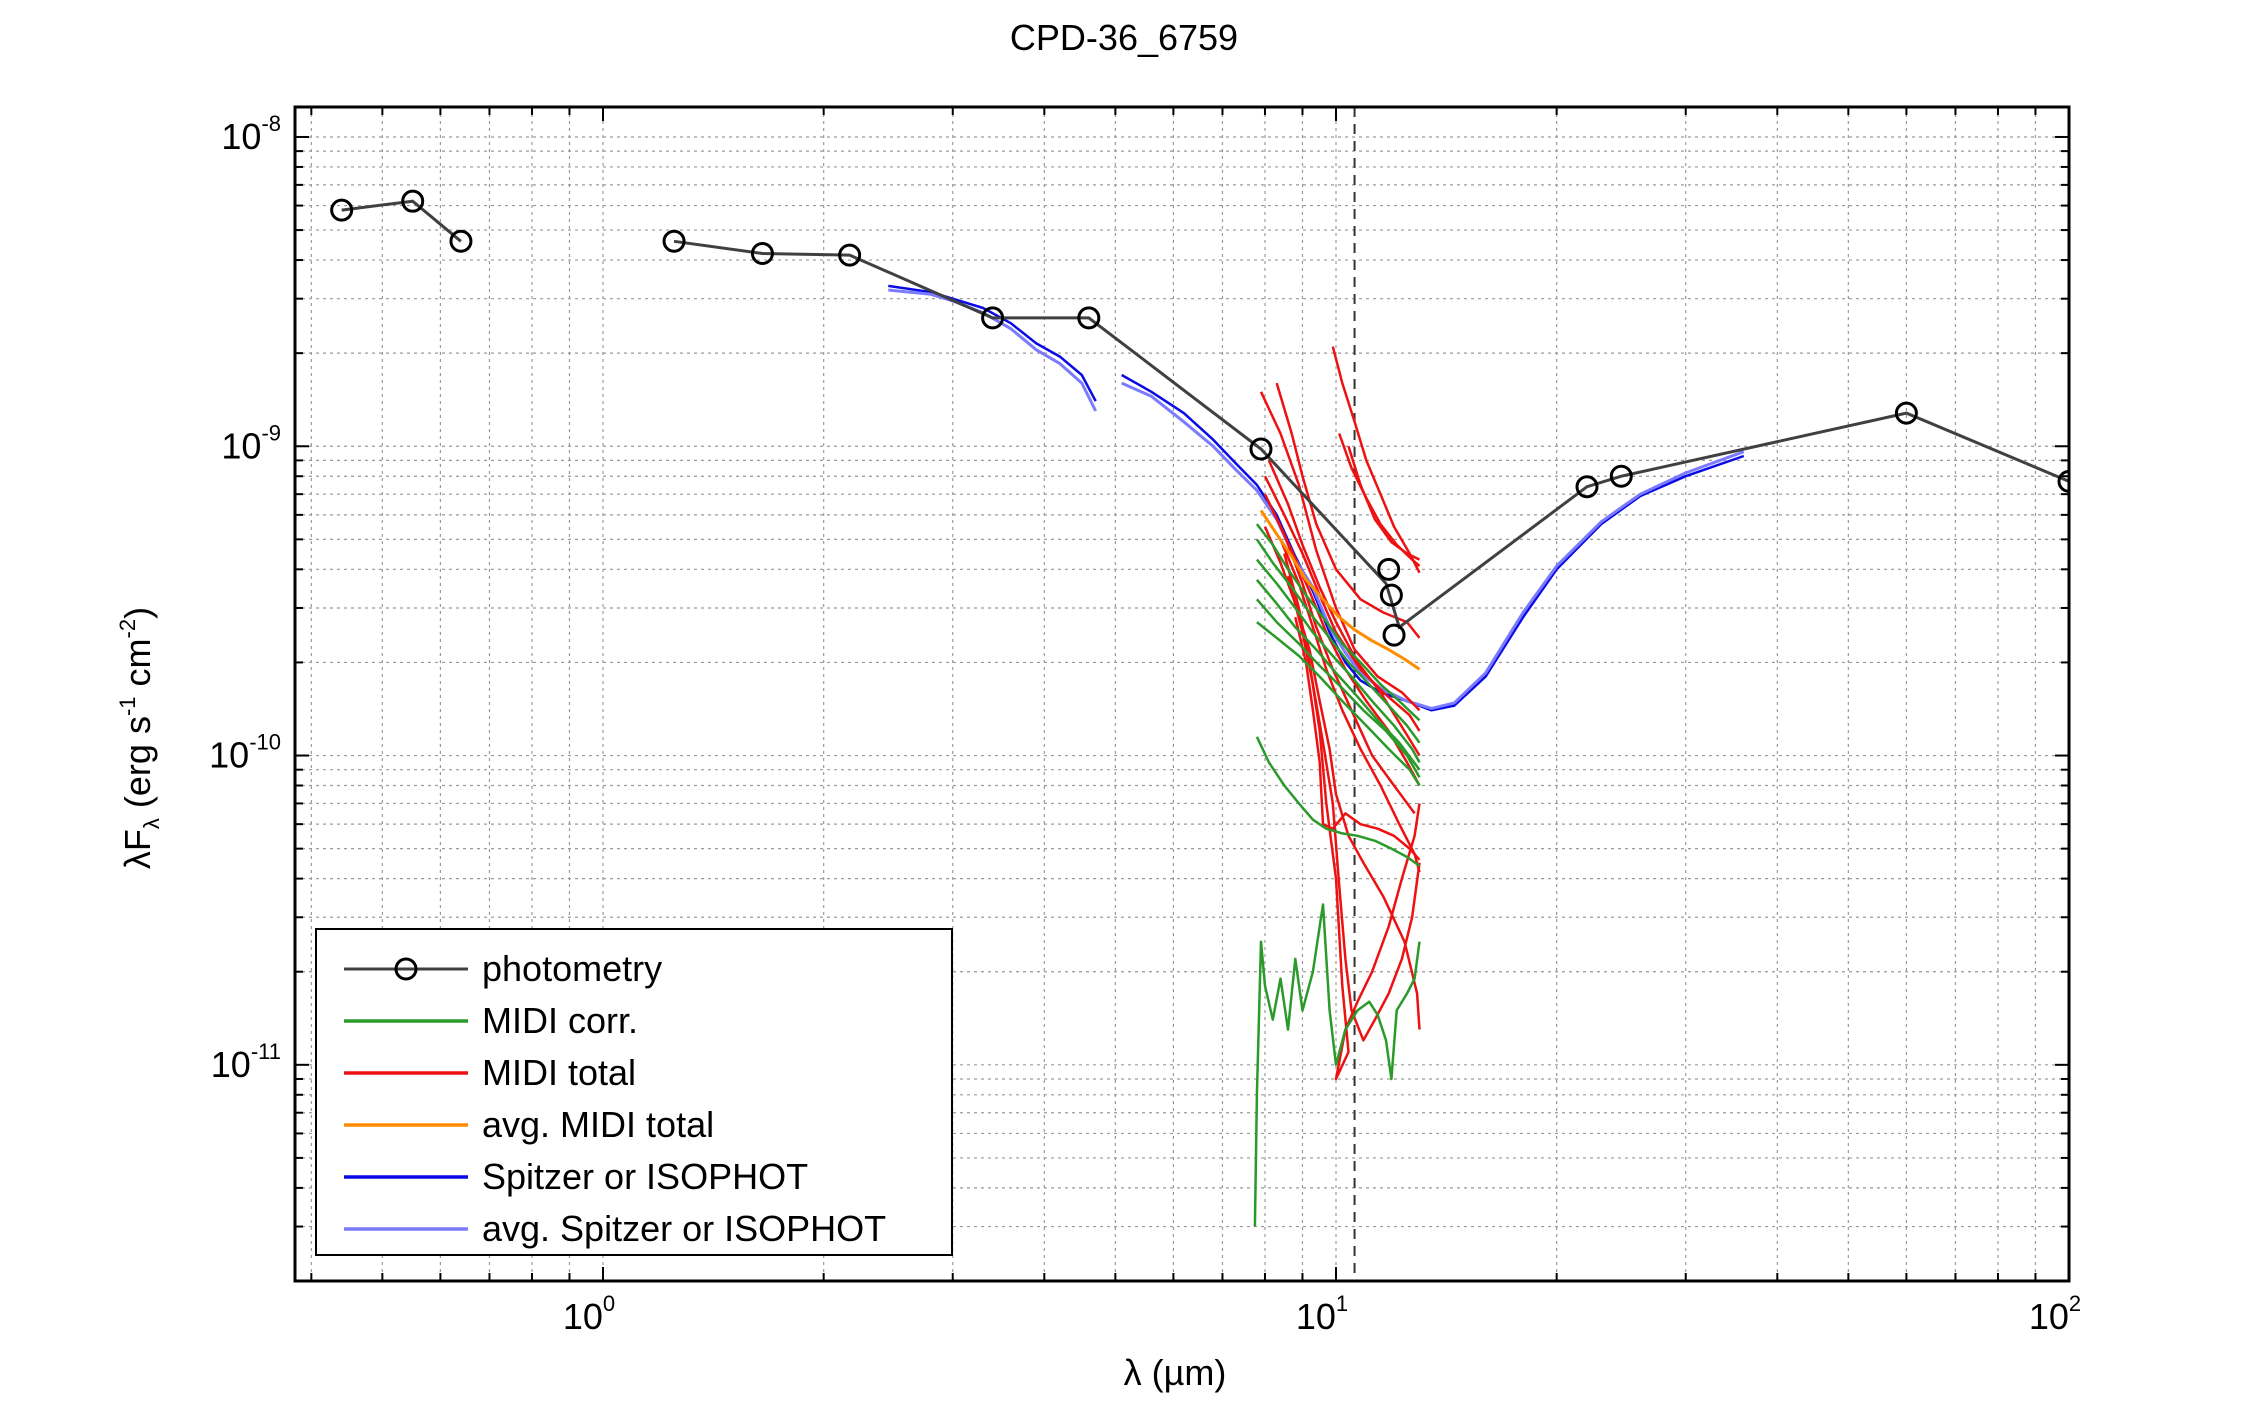  I want to click on y-tick-label: 10⁻¹⁰, so click(245, 753).